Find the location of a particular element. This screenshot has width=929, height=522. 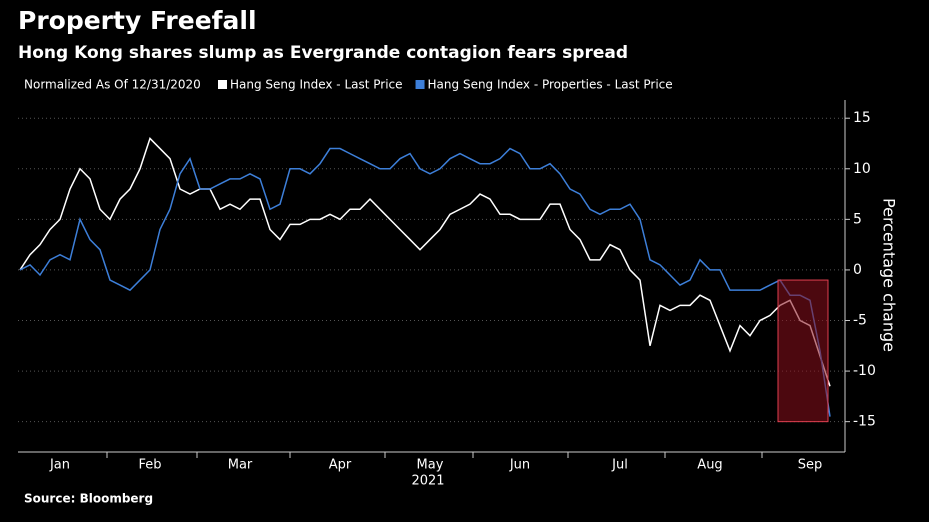

y-tick-label: -15 is located at coordinates (864, 422).